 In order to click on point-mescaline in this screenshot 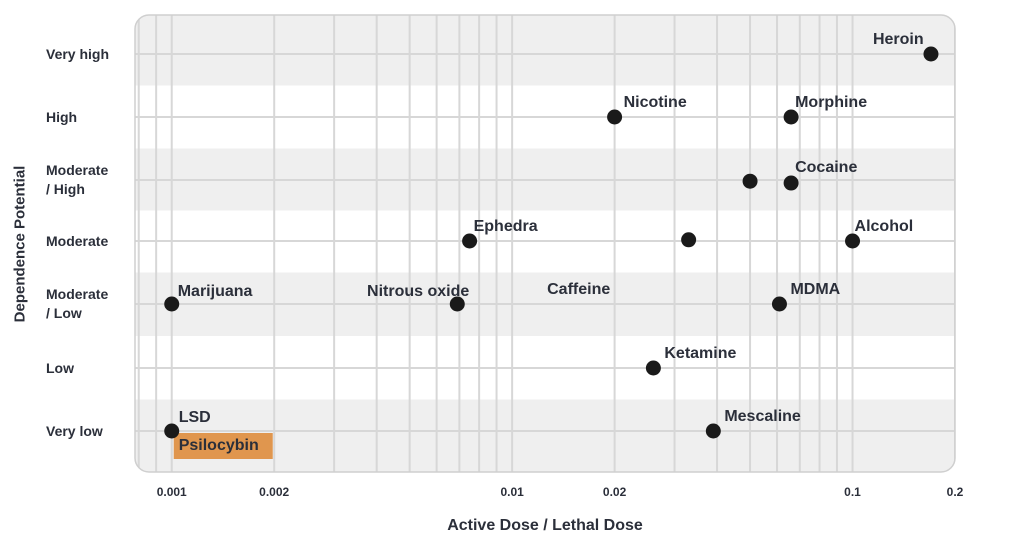, I will do `click(713, 431)`.